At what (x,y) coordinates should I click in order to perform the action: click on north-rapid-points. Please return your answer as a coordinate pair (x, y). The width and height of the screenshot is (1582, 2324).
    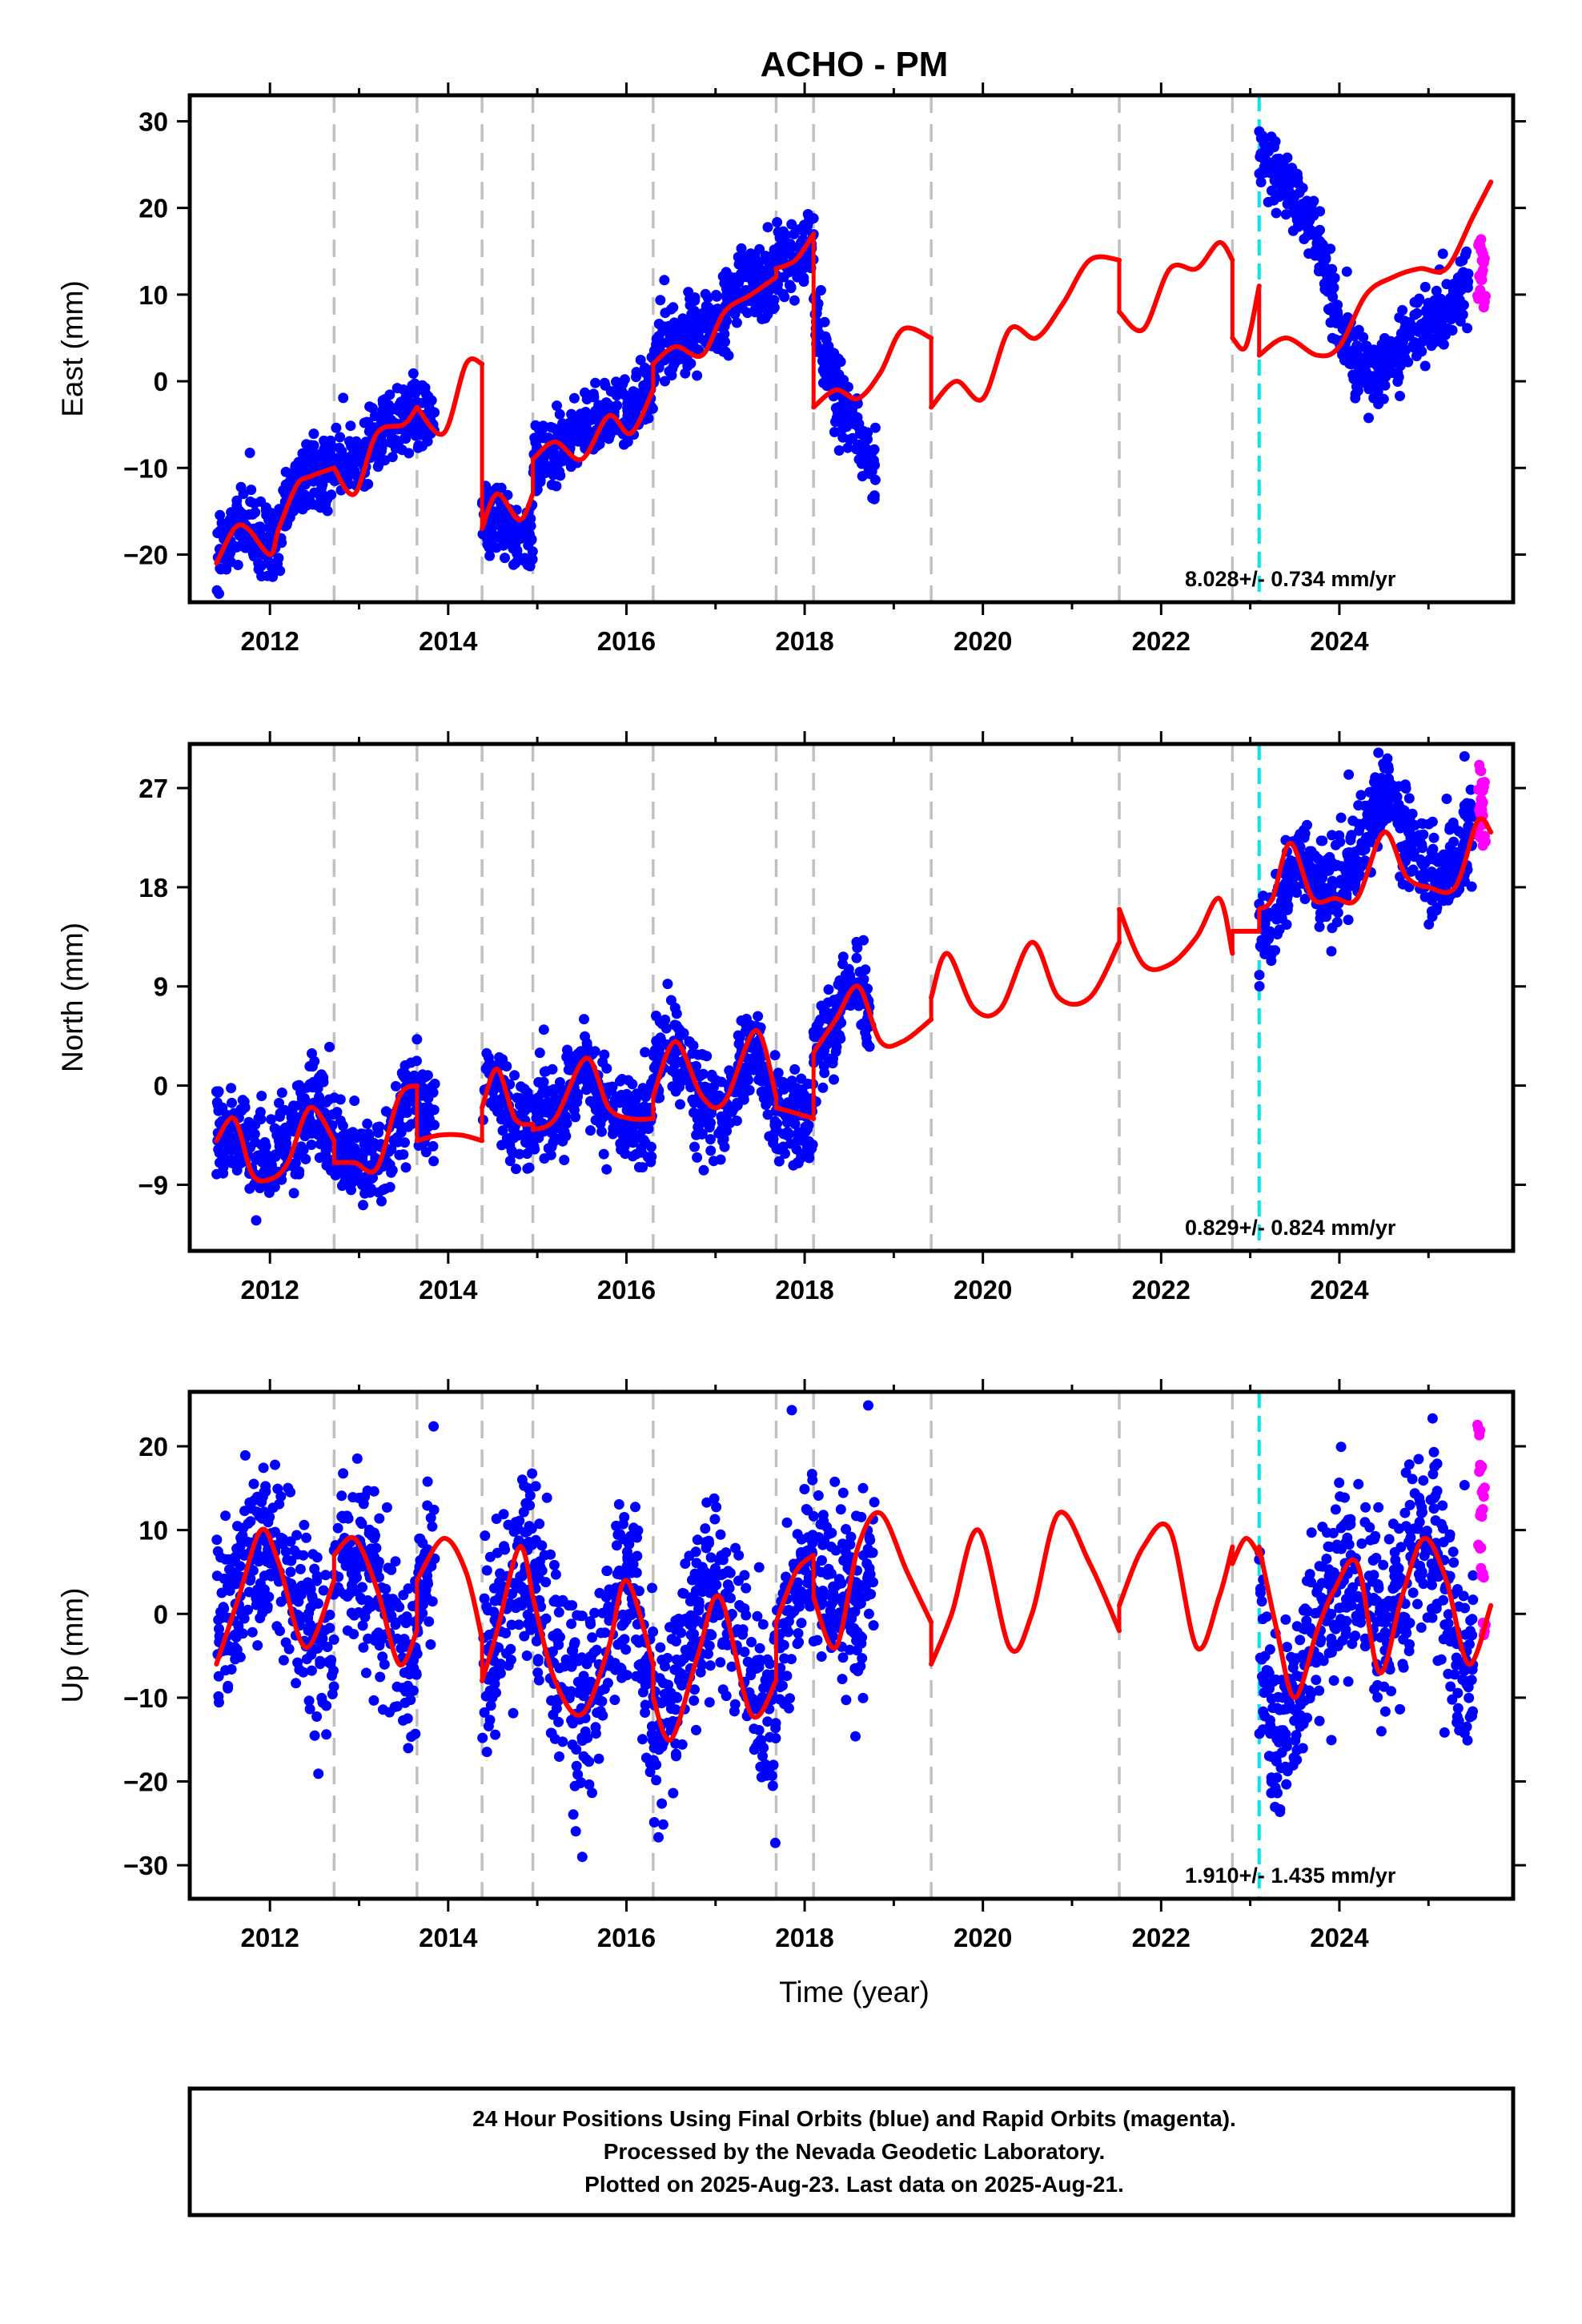
    Looking at the image, I should click on (1481, 805).